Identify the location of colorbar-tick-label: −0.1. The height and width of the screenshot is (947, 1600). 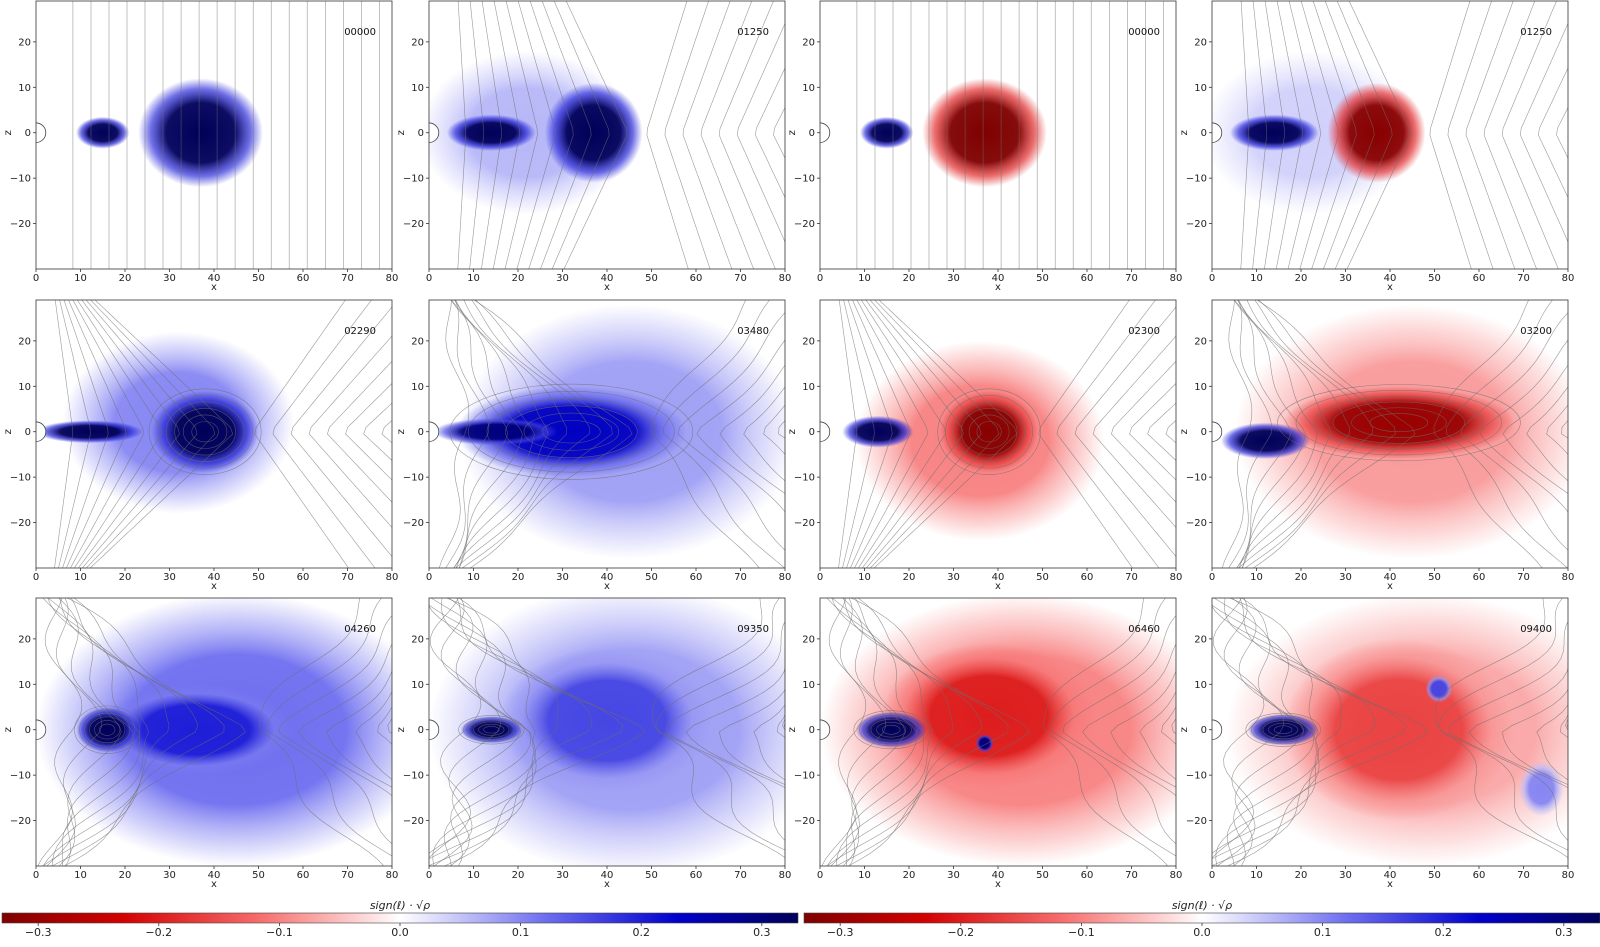
(279, 932).